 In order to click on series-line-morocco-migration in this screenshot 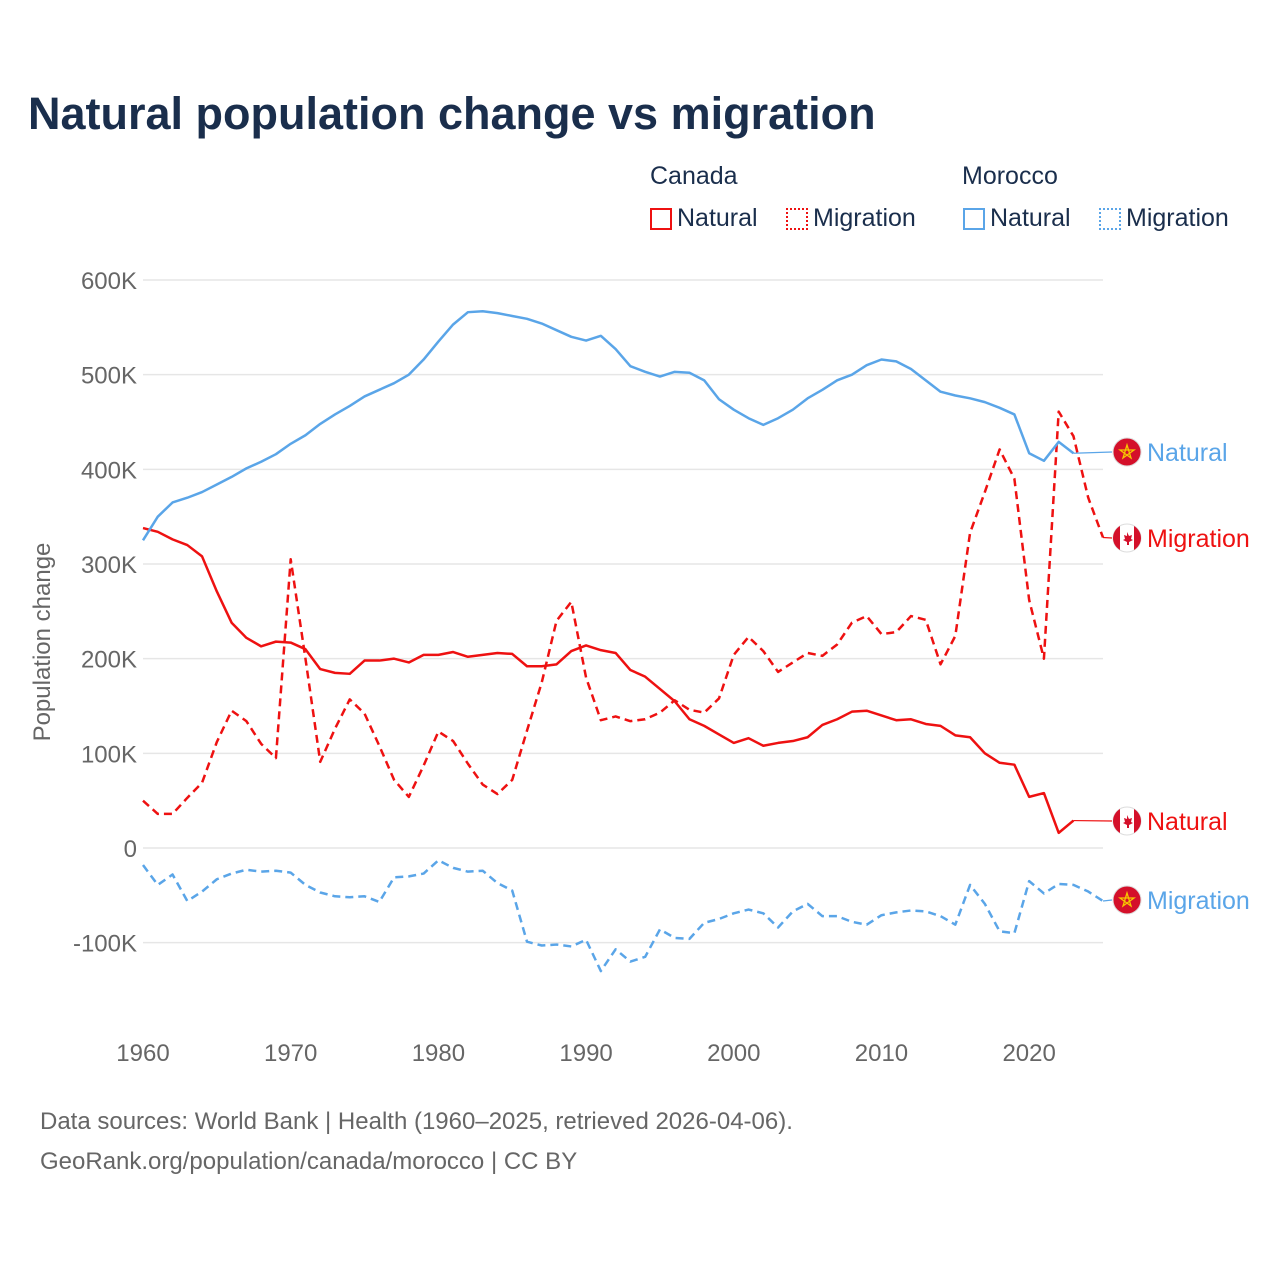, I will do `click(622, 916)`.